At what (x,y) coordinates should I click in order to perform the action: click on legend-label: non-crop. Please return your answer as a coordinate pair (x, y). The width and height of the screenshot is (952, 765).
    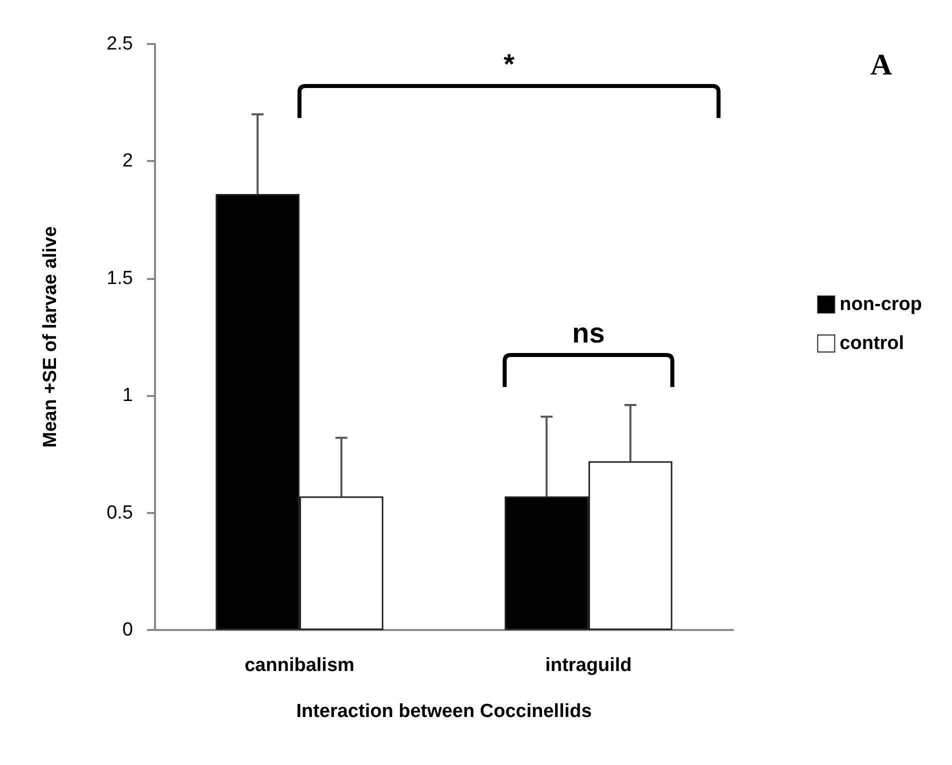
    Looking at the image, I should click on (881, 304).